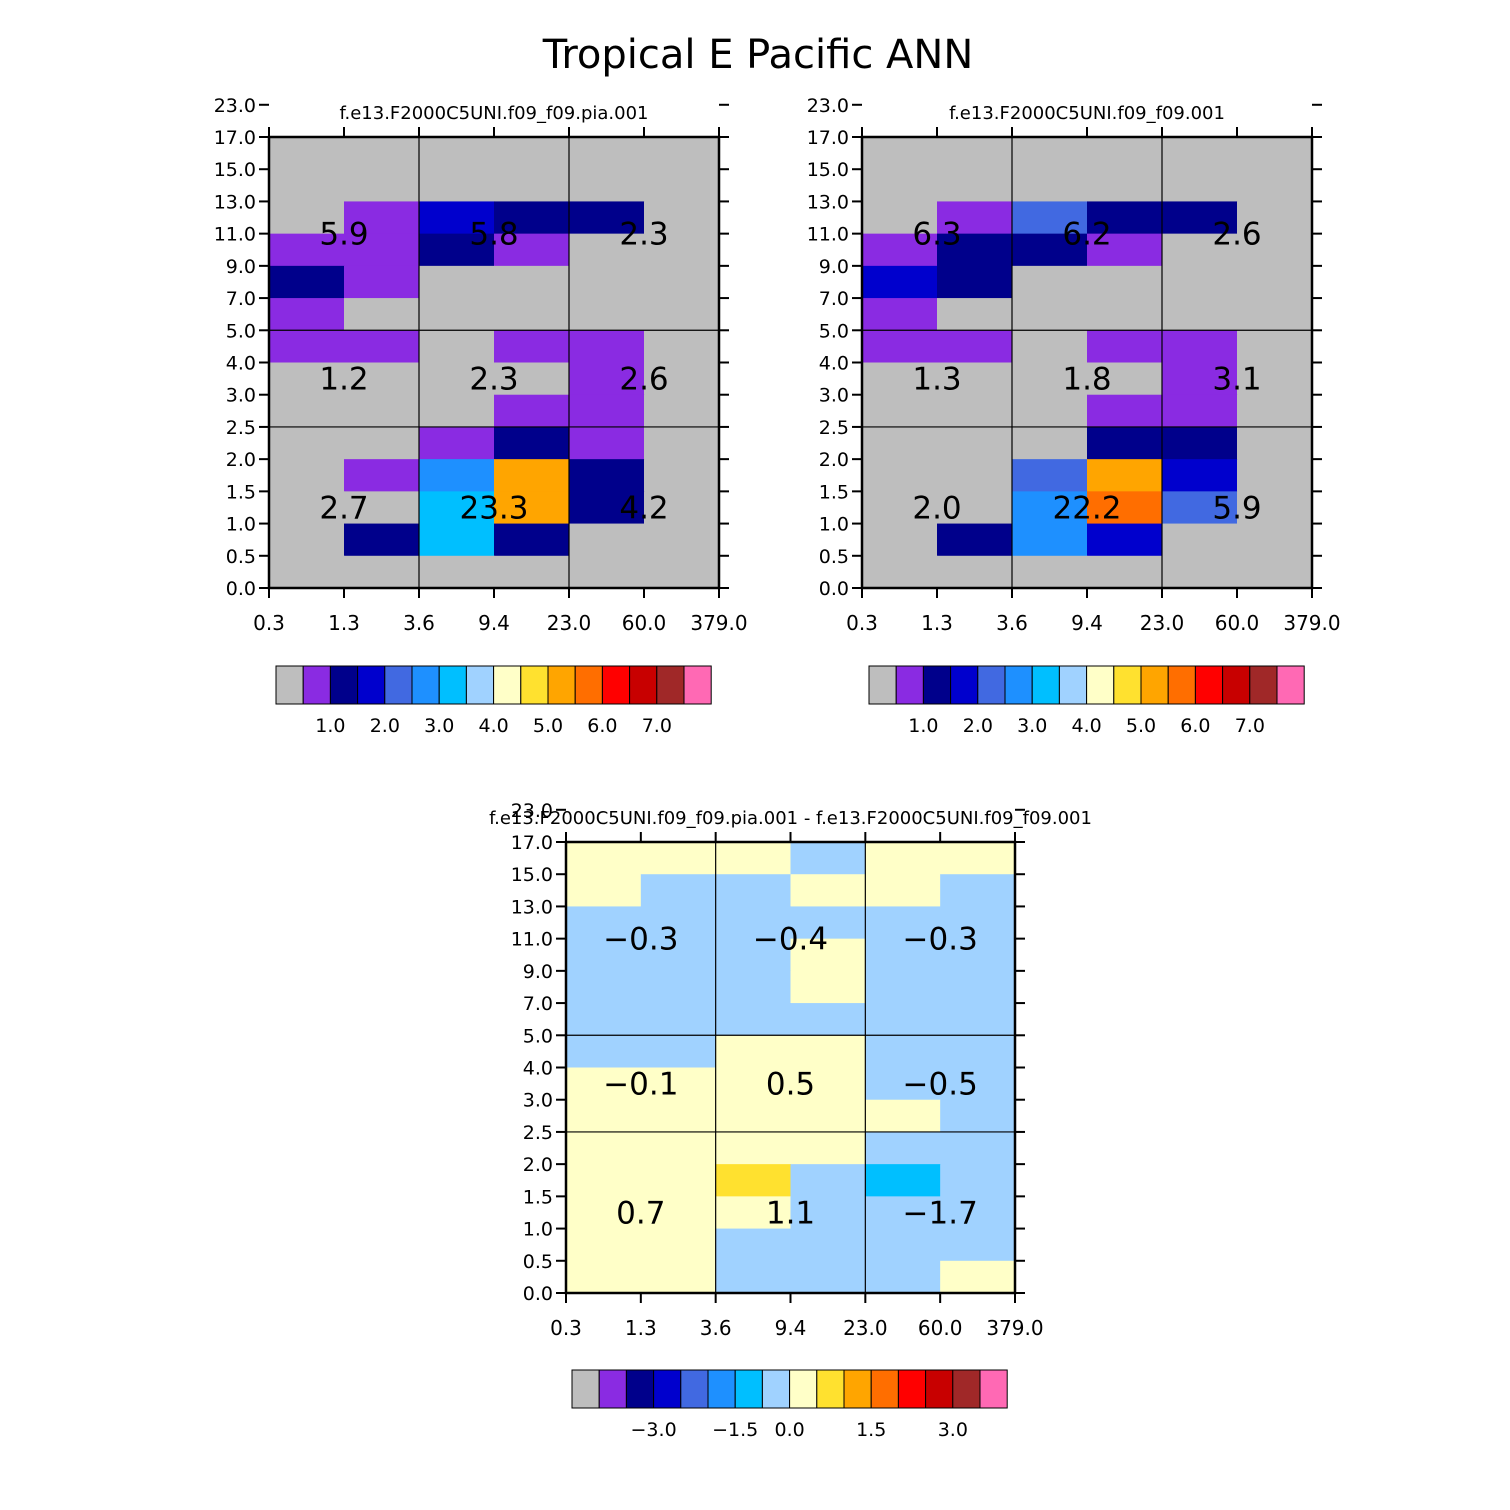 This screenshot has width=1510, height=1510. I want to click on x-tick-label: 1.3, so click(937, 623).